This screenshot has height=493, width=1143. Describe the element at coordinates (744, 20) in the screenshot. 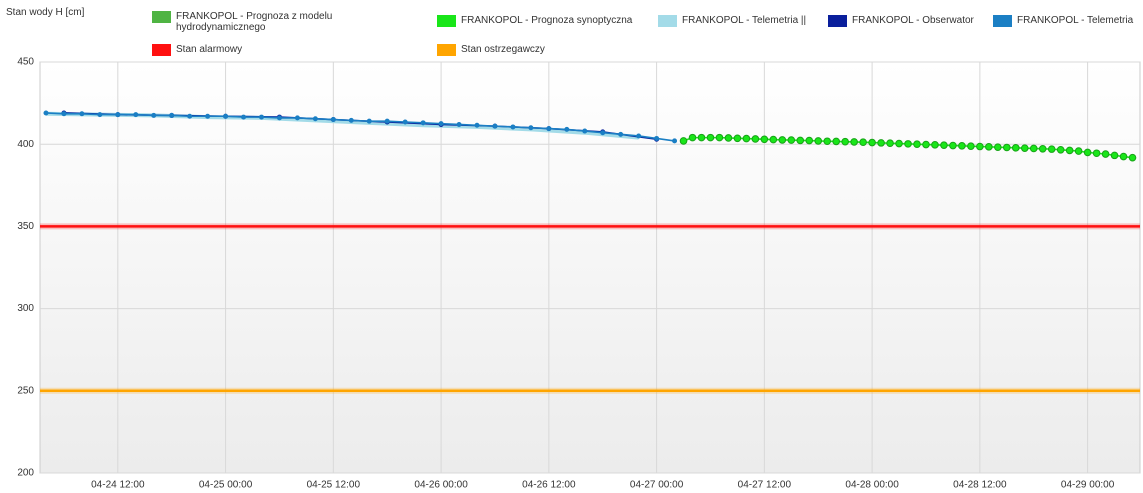

I see `legend-label: FRANKOPOL - Telemetria ||` at that location.